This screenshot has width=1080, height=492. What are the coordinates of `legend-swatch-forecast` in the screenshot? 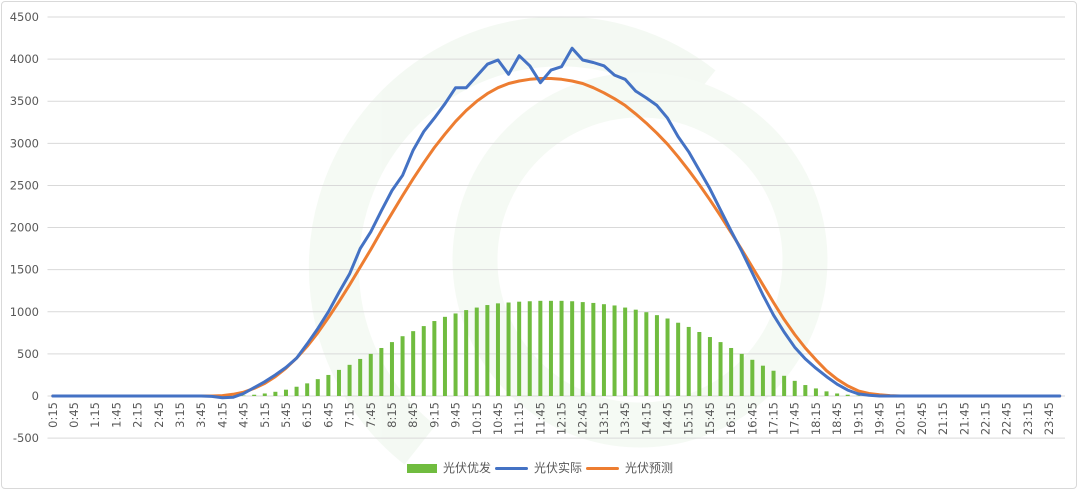 It's located at (602, 468).